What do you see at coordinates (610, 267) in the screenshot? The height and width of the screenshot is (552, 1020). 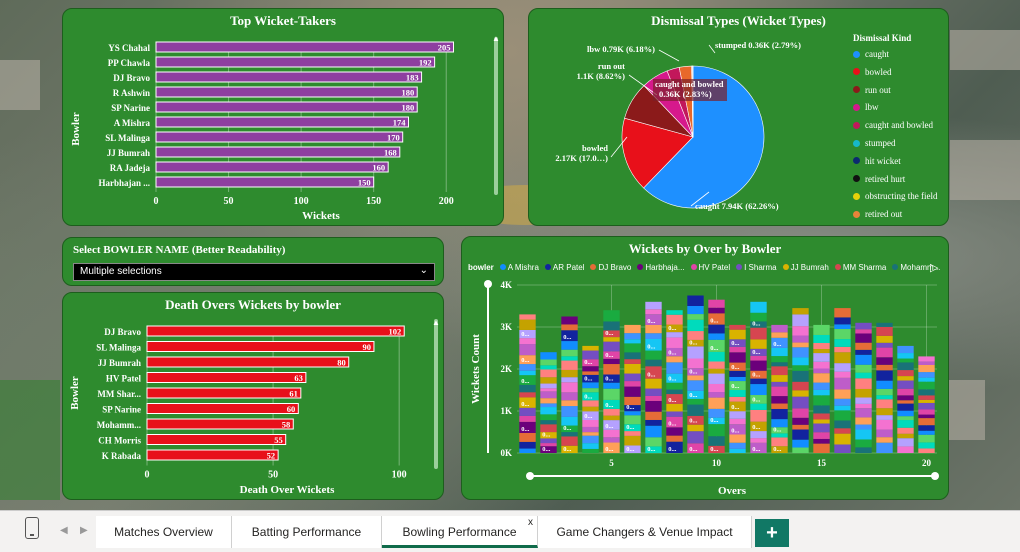 I see `bowler-legend-item: DJ Bravo` at bounding box center [610, 267].